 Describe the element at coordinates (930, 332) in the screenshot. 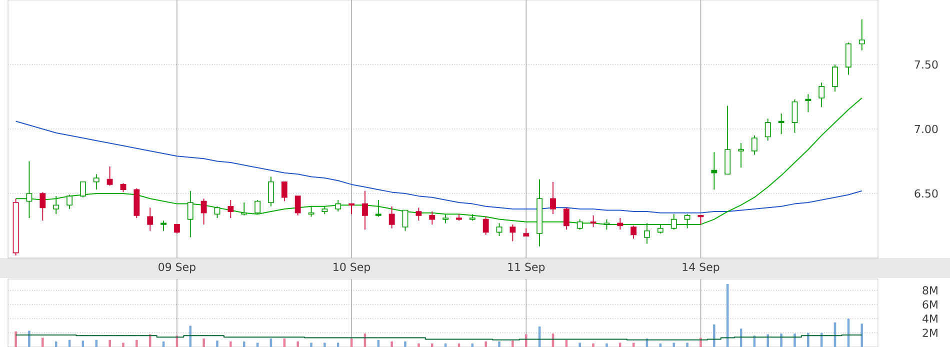

I see `y-tick-label: 2M` at that location.